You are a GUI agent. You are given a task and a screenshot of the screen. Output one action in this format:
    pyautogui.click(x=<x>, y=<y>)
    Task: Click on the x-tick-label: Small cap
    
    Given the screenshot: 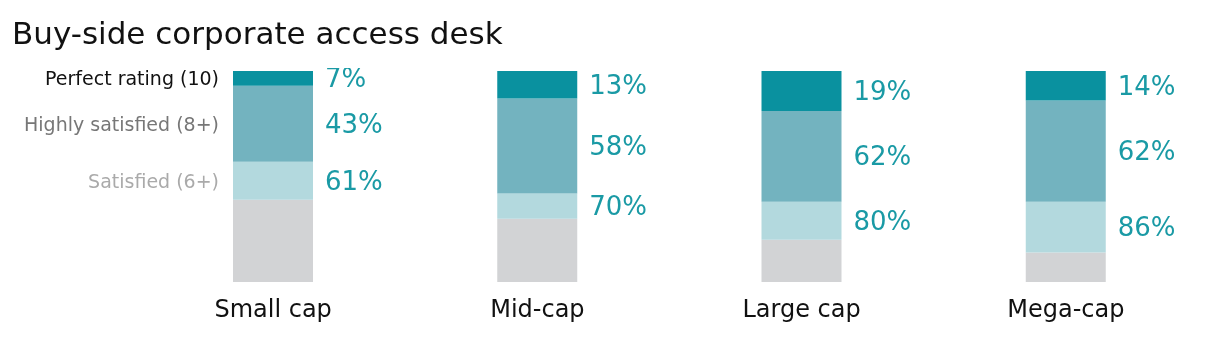 What is the action you would take?
    pyautogui.click(x=273, y=309)
    